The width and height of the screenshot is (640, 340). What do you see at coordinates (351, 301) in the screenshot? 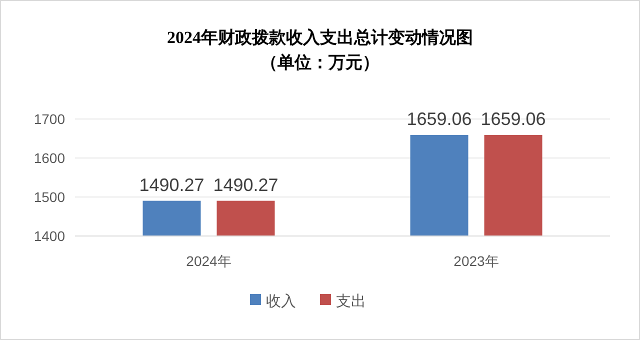
I see `legend-label: 支出` at bounding box center [351, 301].